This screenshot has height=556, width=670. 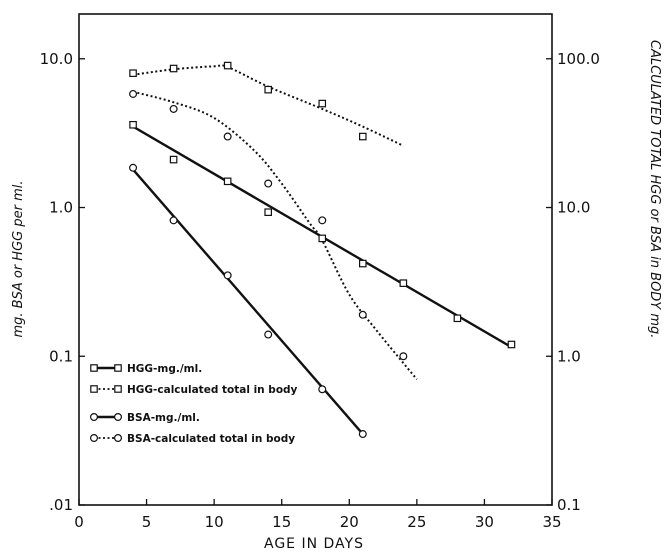 I want to click on x-tick-label: 25, so click(x=416, y=522).